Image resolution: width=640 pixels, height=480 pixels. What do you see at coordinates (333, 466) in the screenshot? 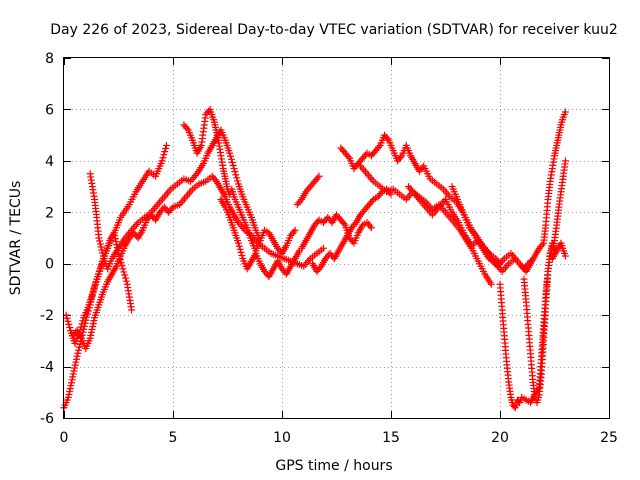
I see `x-axis-title: GPS time / hours` at bounding box center [333, 466].